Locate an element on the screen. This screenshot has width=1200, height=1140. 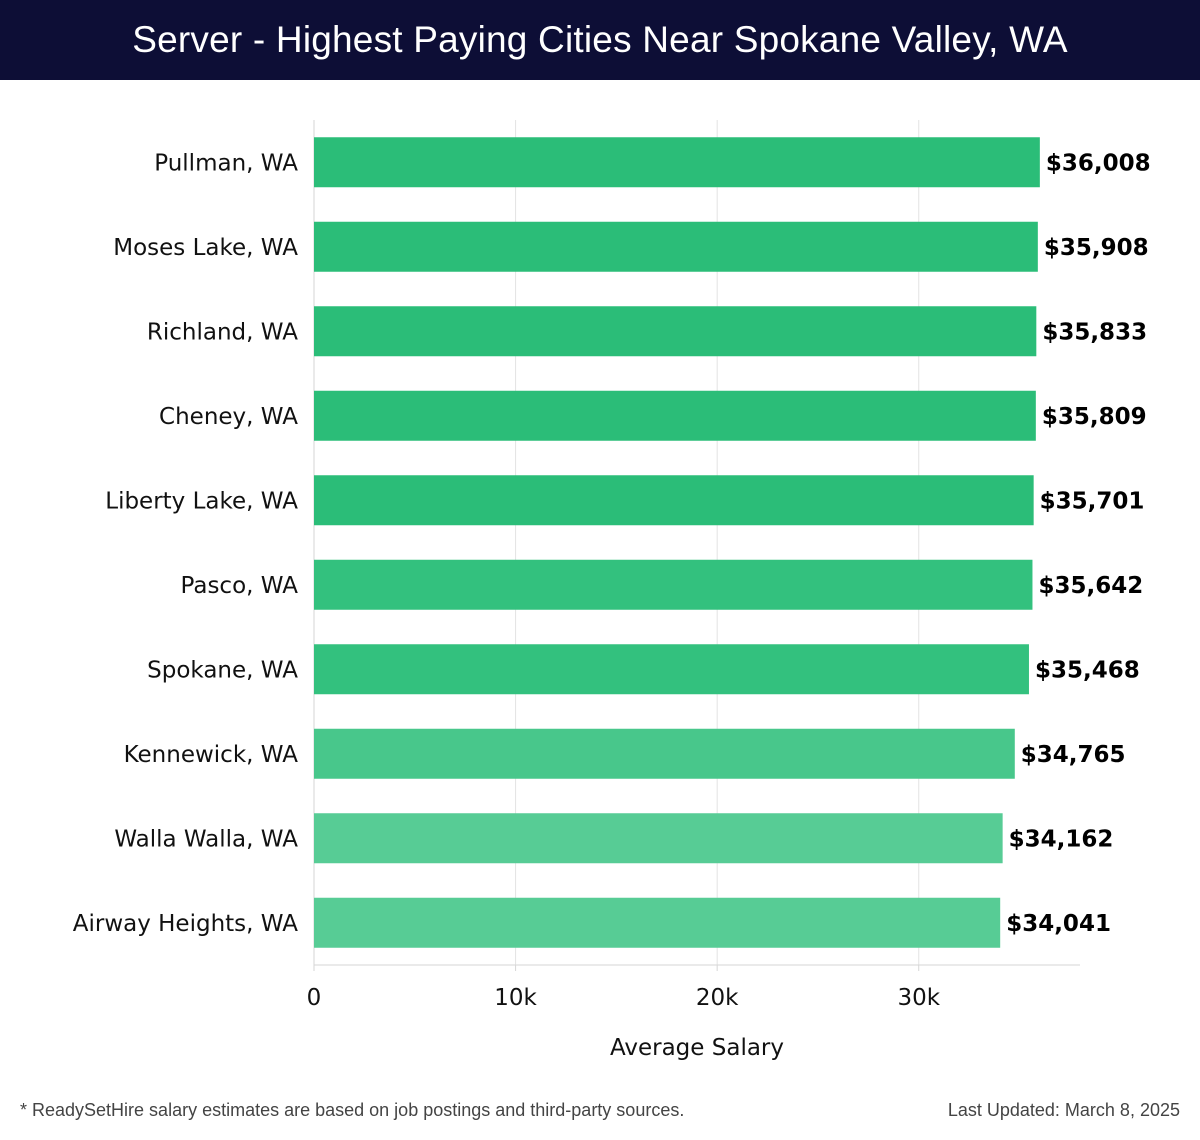
category-label: Liberty Lake, WA is located at coordinates (201, 501).